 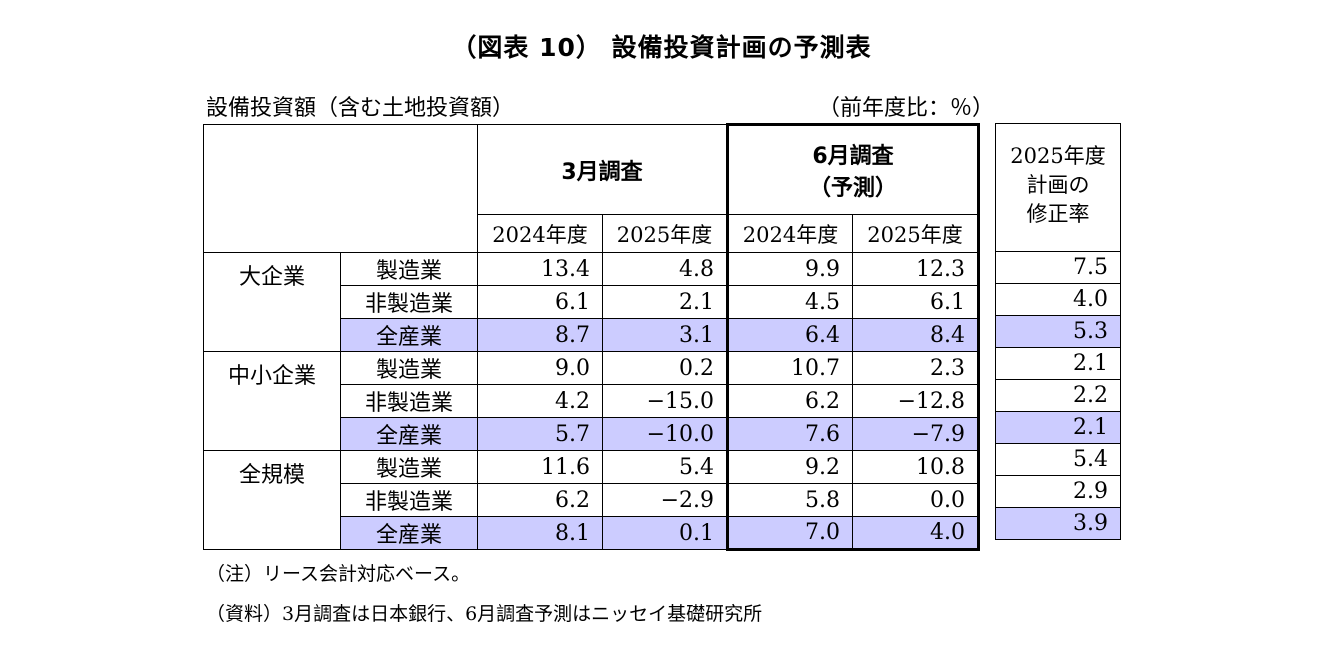 What do you see at coordinates (661, 47) in the screenshot?
I see `page-title: （図表 10） 設備投資計画の予測表` at bounding box center [661, 47].